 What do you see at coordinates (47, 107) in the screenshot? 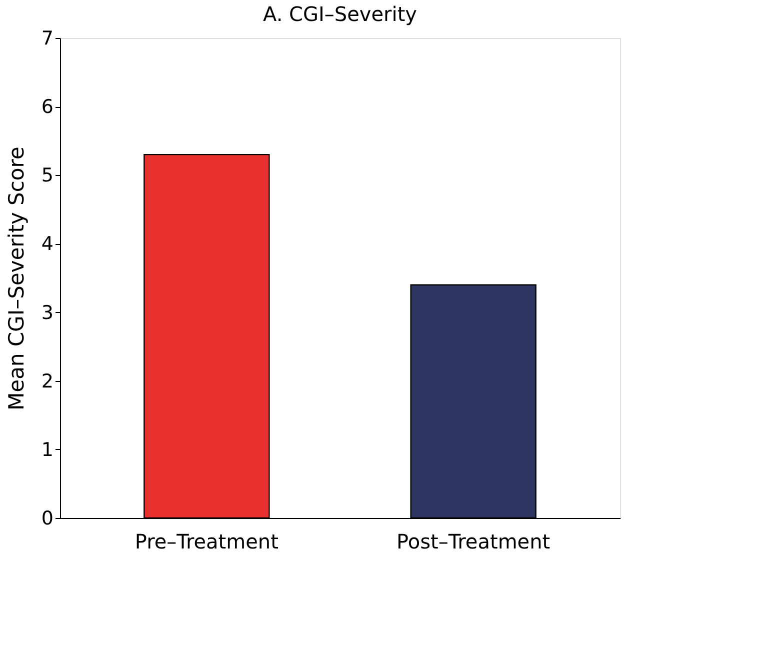
I see `y-tick-label: 6` at bounding box center [47, 107].